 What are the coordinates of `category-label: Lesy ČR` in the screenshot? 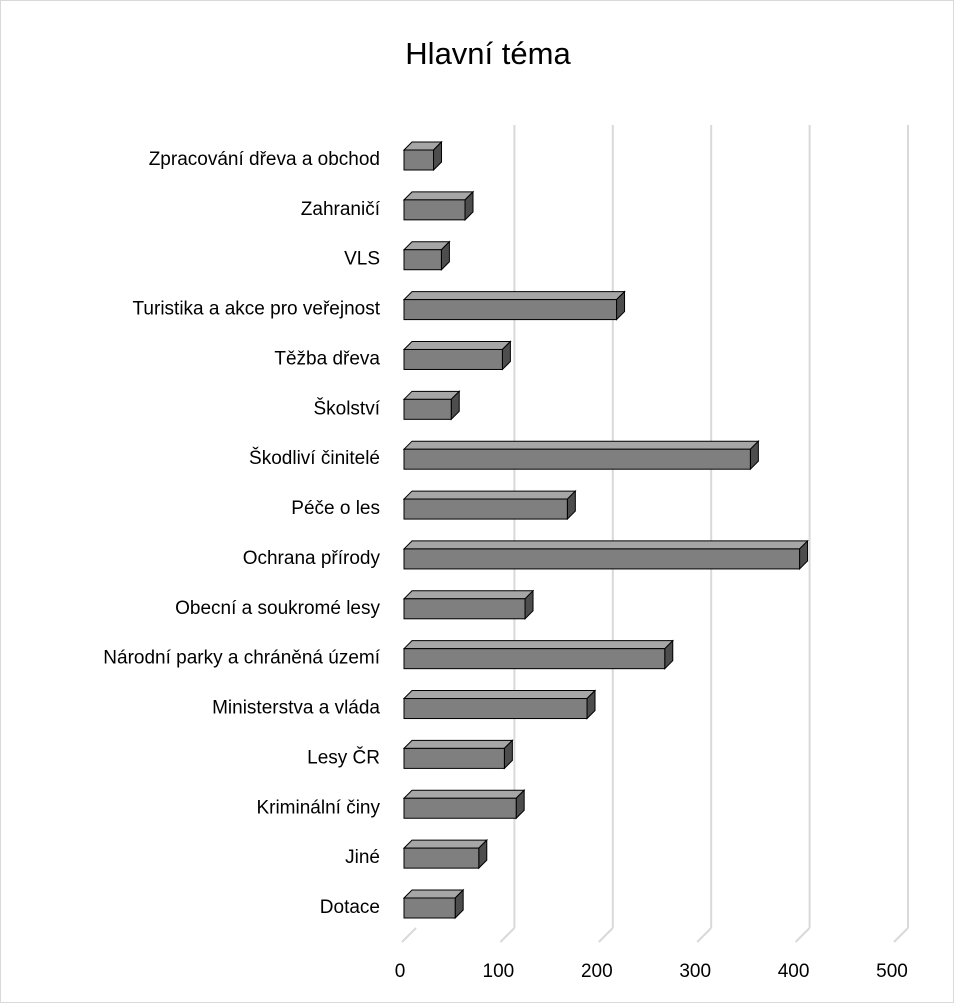 It's located at (343, 757).